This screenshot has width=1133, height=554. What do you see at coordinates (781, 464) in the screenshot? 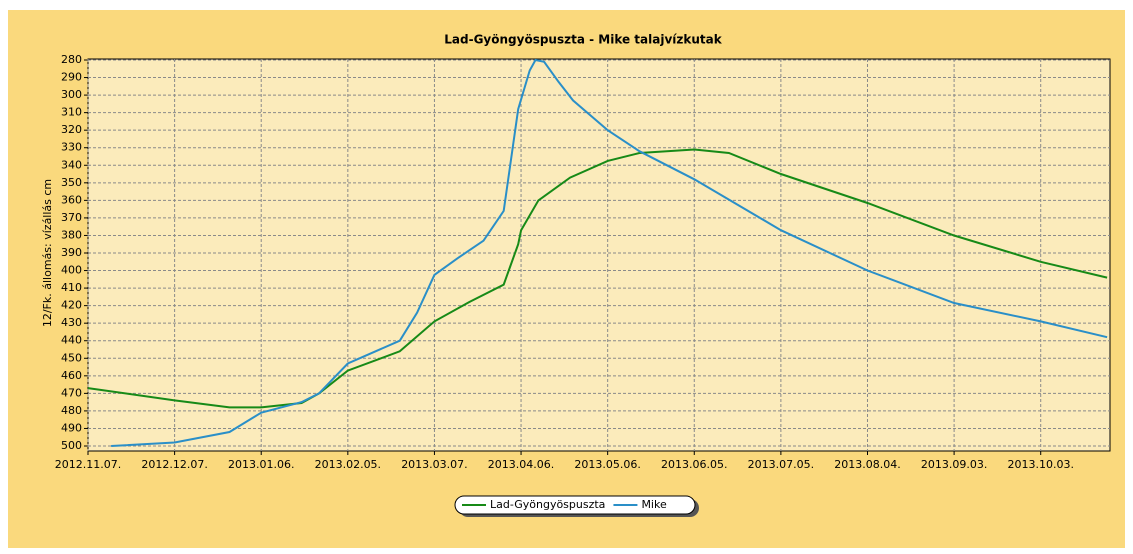
I see `x-tick-label: 2013.07.05.` at bounding box center [781, 464].